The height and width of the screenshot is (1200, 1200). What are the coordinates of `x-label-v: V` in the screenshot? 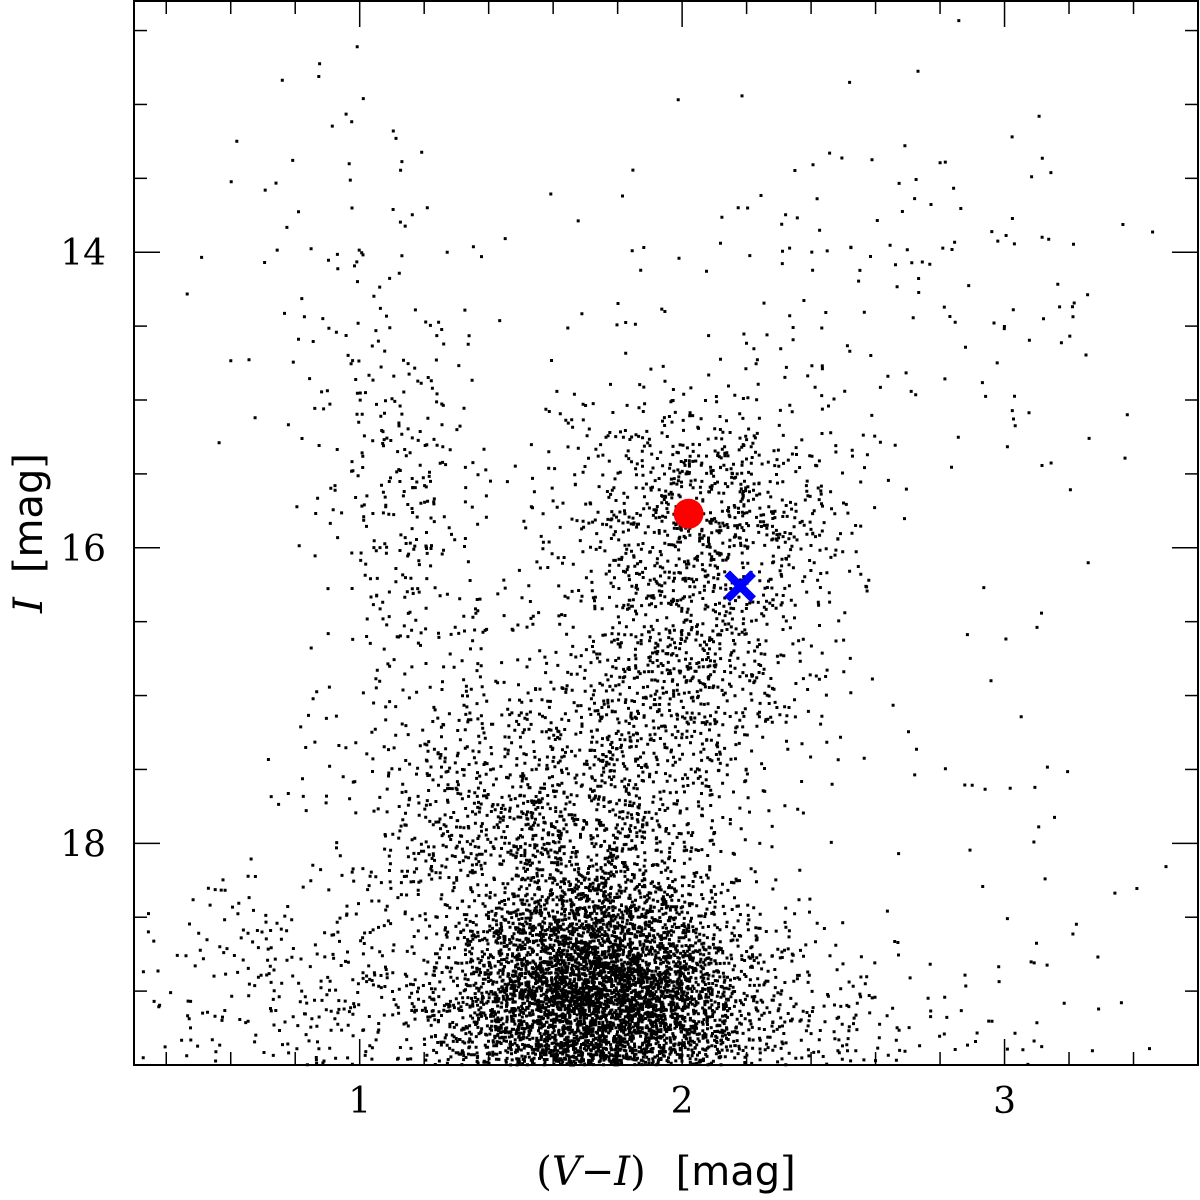 It's located at (568, 1172).